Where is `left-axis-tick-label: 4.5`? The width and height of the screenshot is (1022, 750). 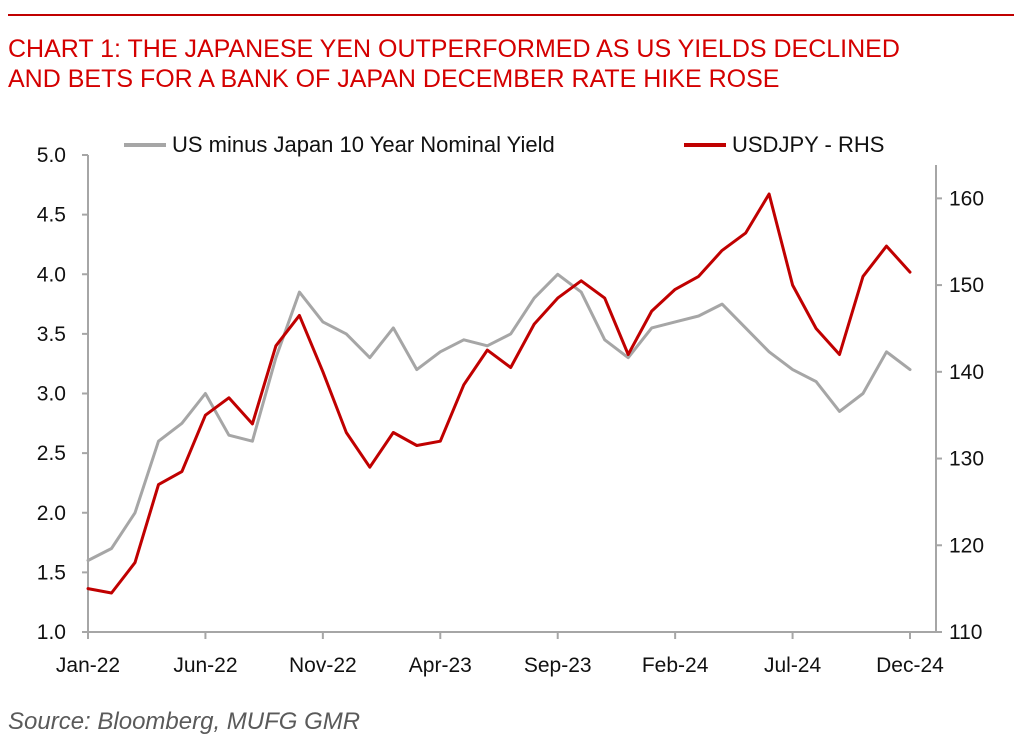 left-axis-tick-label: 4.5 is located at coordinates (51, 215).